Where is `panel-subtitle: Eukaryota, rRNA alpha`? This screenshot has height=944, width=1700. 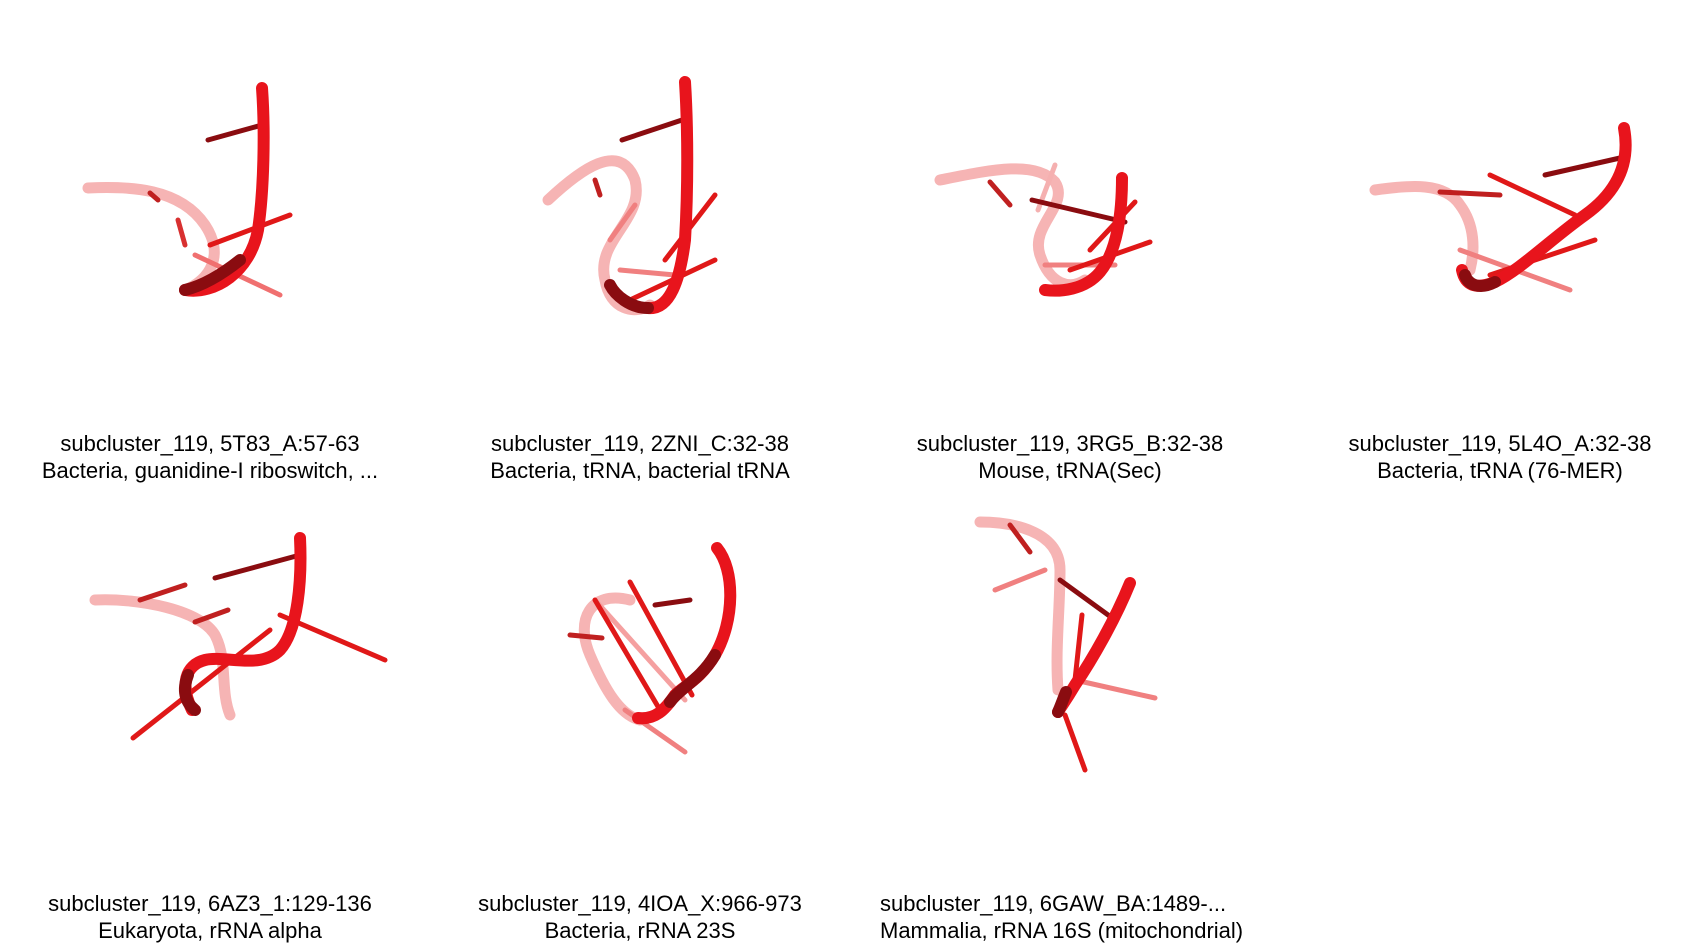 panel-subtitle: Eukaryota, rRNA alpha is located at coordinates (210, 930).